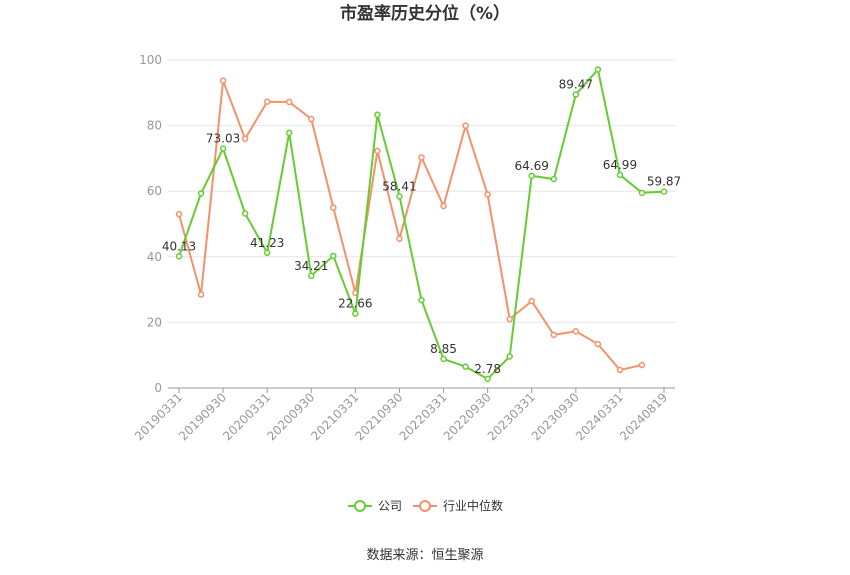 The height and width of the screenshot is (575, 850). I want to click on data-label: 8.85, so click(443, 349).